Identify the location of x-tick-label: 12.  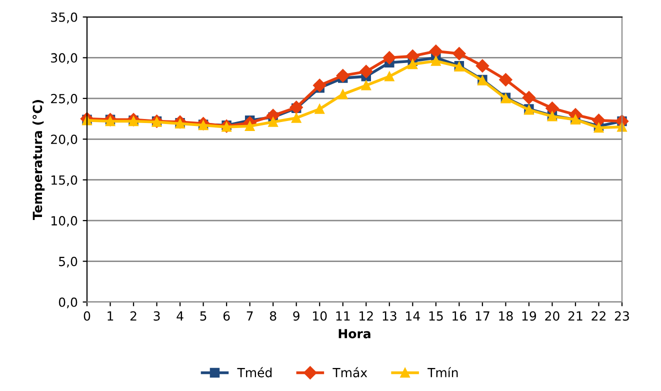
(366, 316).